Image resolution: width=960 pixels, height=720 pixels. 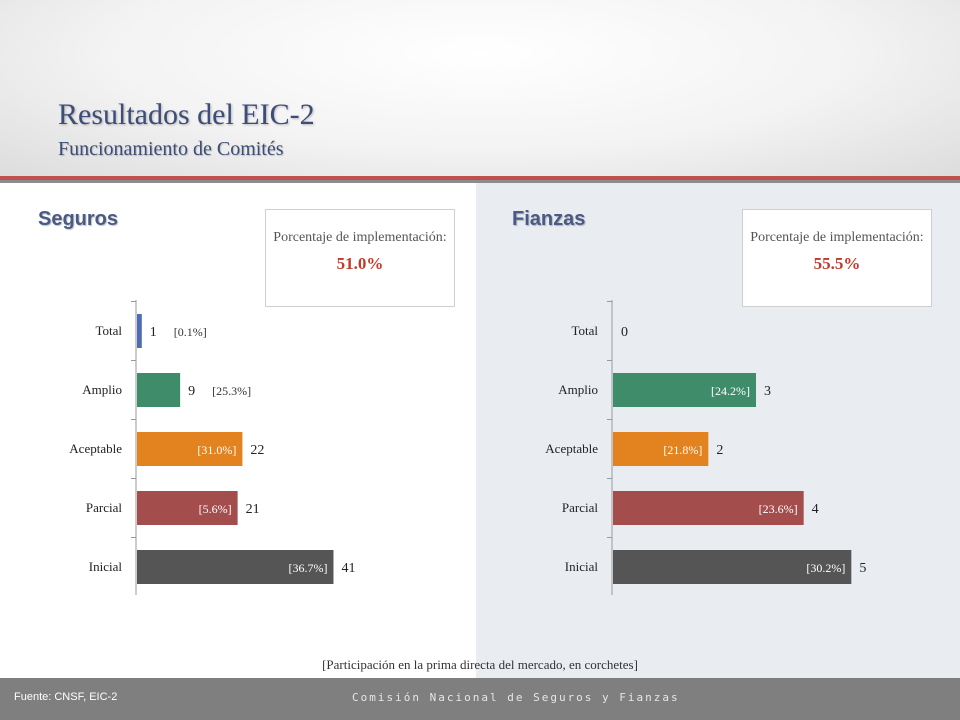 I want to click on seguros-implementation-box: Porcentaje de implementación: 51.0%, so click(x=360, y=258).